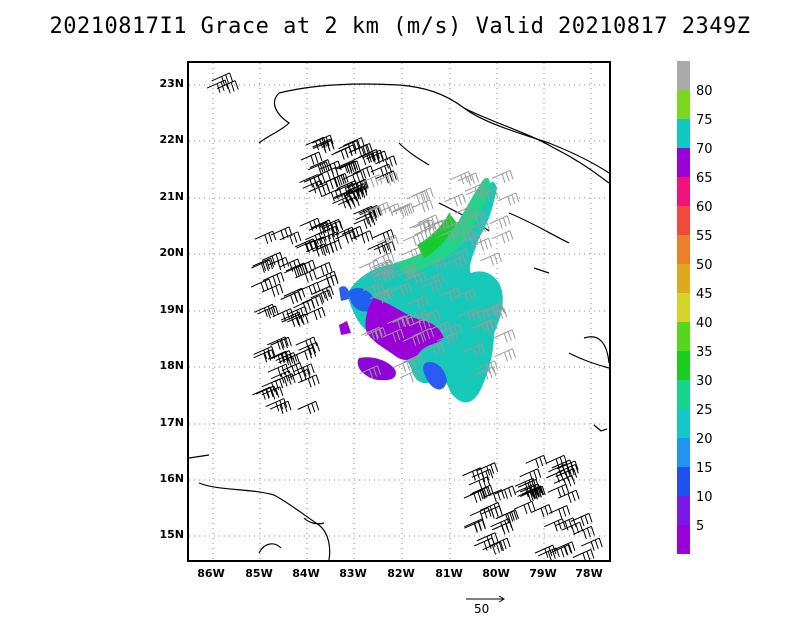 The image size is (800, 618). What do you see at coordinates (704, 439) in the screenshot?
I see `colorbar-label: 20` at bounding box center [704, 439].